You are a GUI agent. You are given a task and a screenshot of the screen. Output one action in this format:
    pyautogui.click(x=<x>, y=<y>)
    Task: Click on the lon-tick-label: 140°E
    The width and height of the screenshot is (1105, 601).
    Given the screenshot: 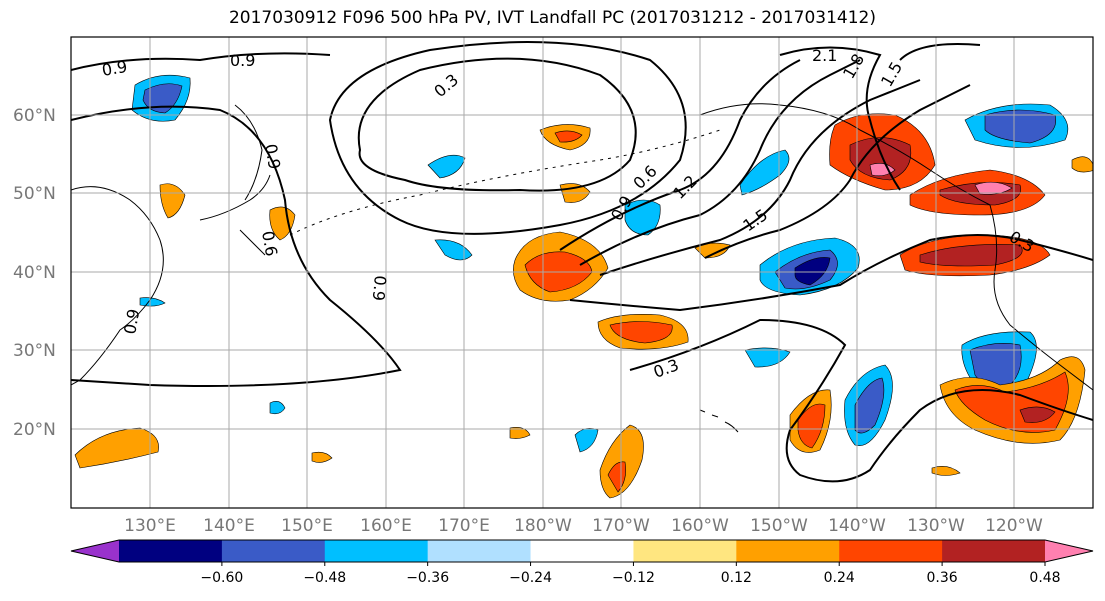 What is the action you would take?
    pyautogui.click(x=229, y=526)
    